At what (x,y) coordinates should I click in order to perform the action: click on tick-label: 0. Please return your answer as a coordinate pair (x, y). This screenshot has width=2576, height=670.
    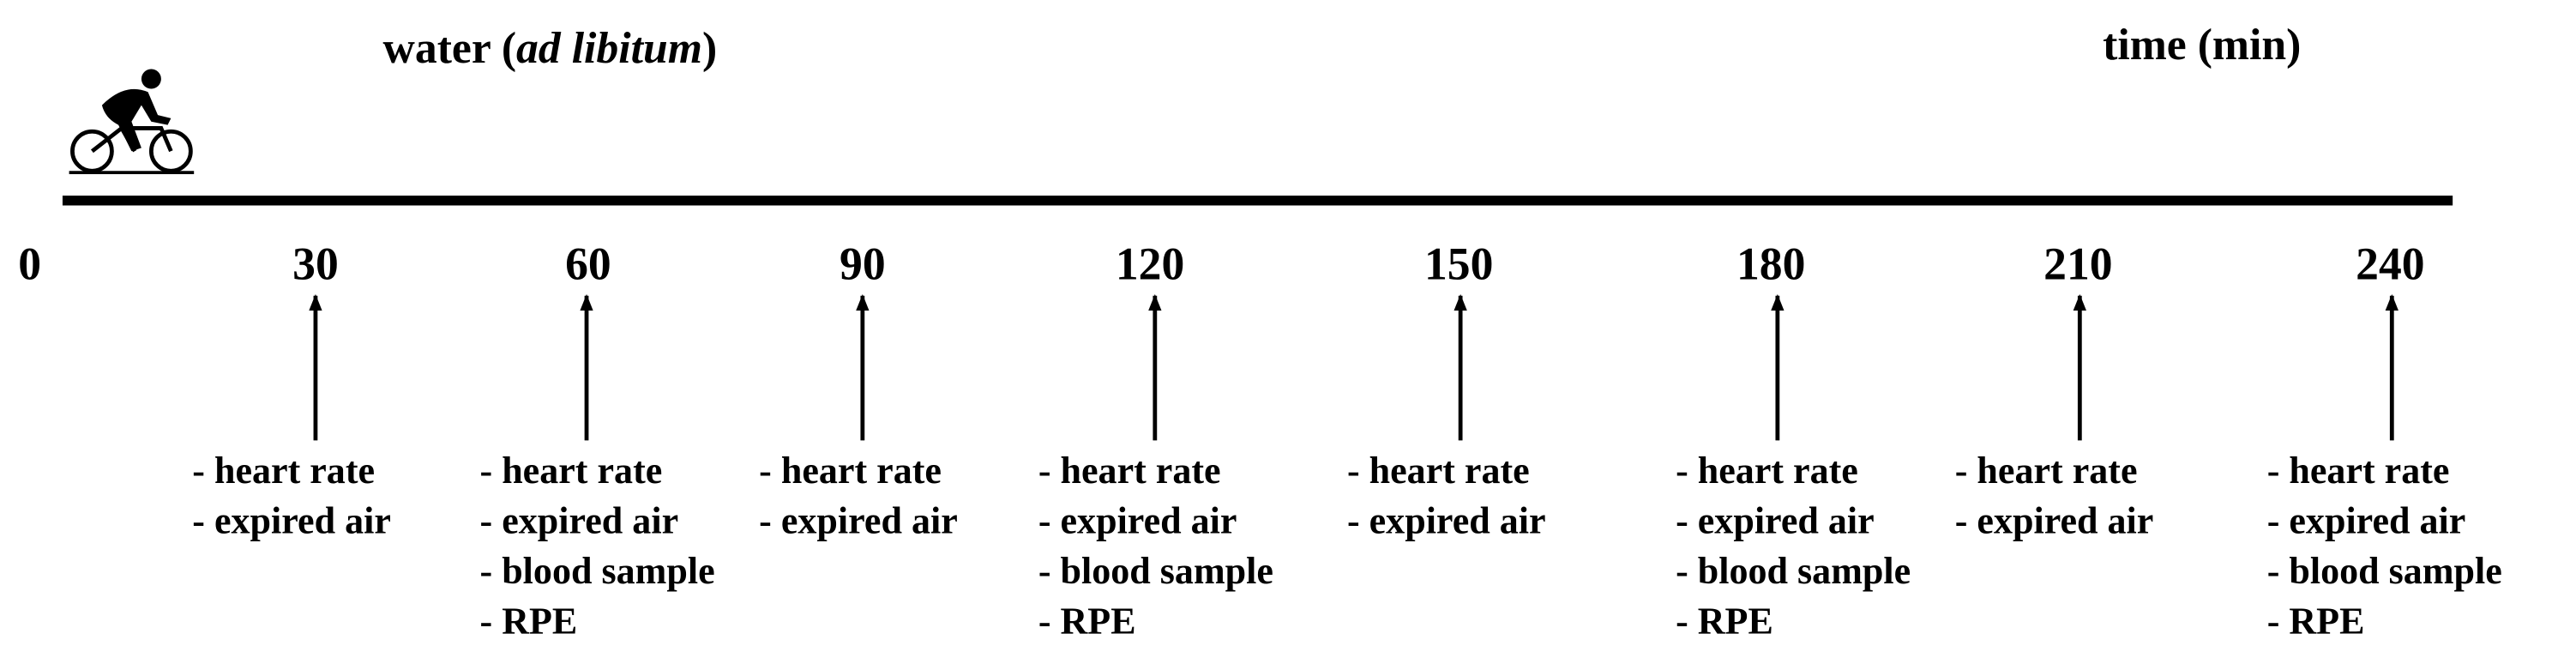
    Looking at the image, I should click on (30, 264).